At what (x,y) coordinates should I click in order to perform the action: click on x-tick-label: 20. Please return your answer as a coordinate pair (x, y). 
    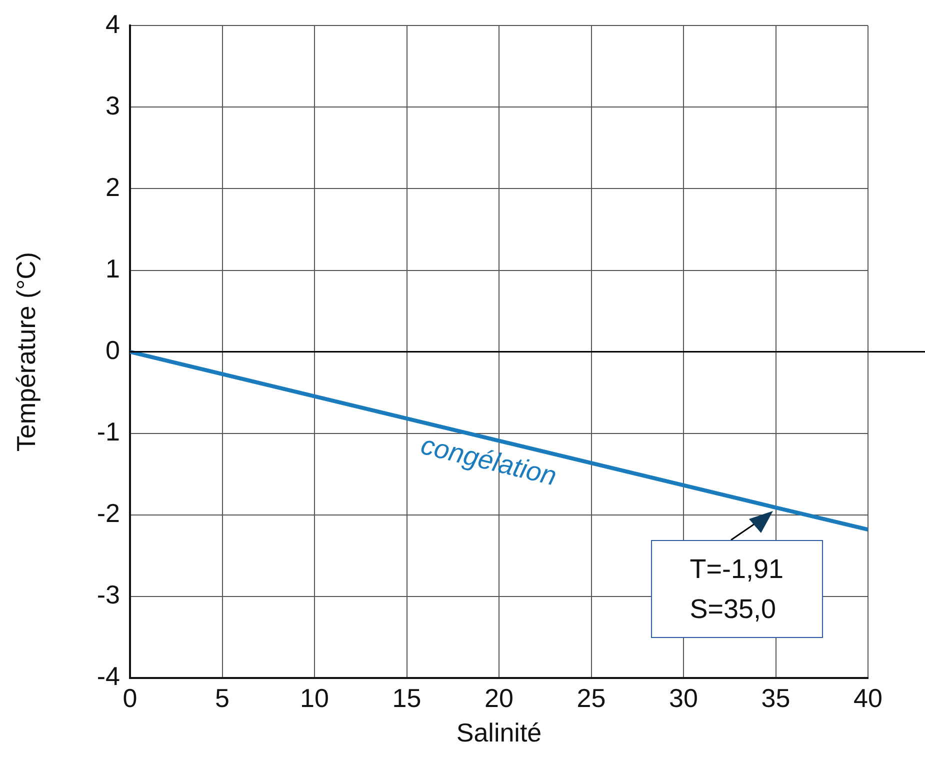
    Looking at the image, I should click on (499, 697).